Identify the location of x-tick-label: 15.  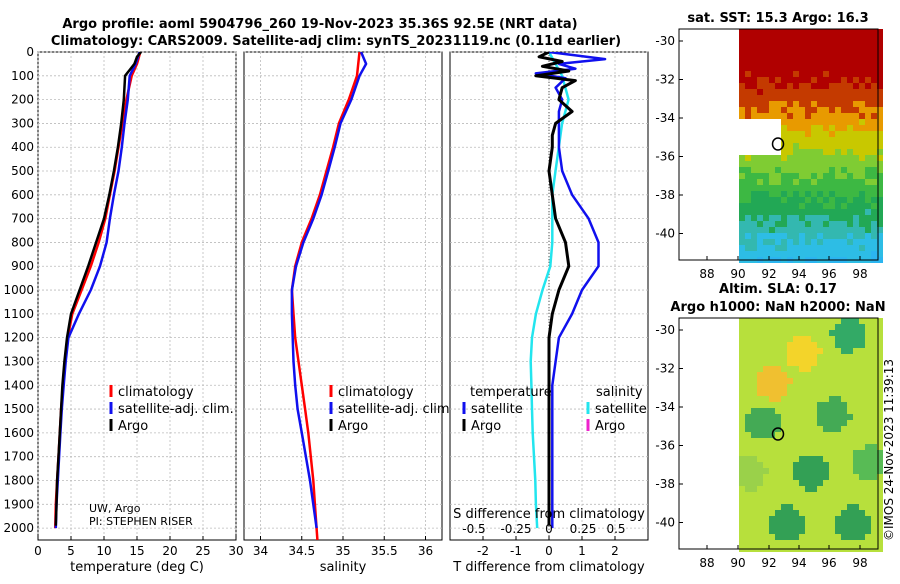
(136, 551).